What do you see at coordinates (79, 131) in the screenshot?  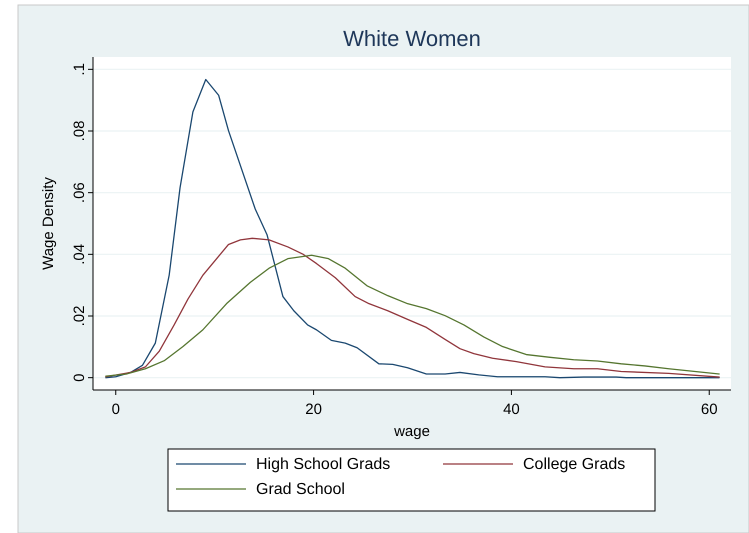 I see `y-tick-label: .08` at bounding box center [79, 131].